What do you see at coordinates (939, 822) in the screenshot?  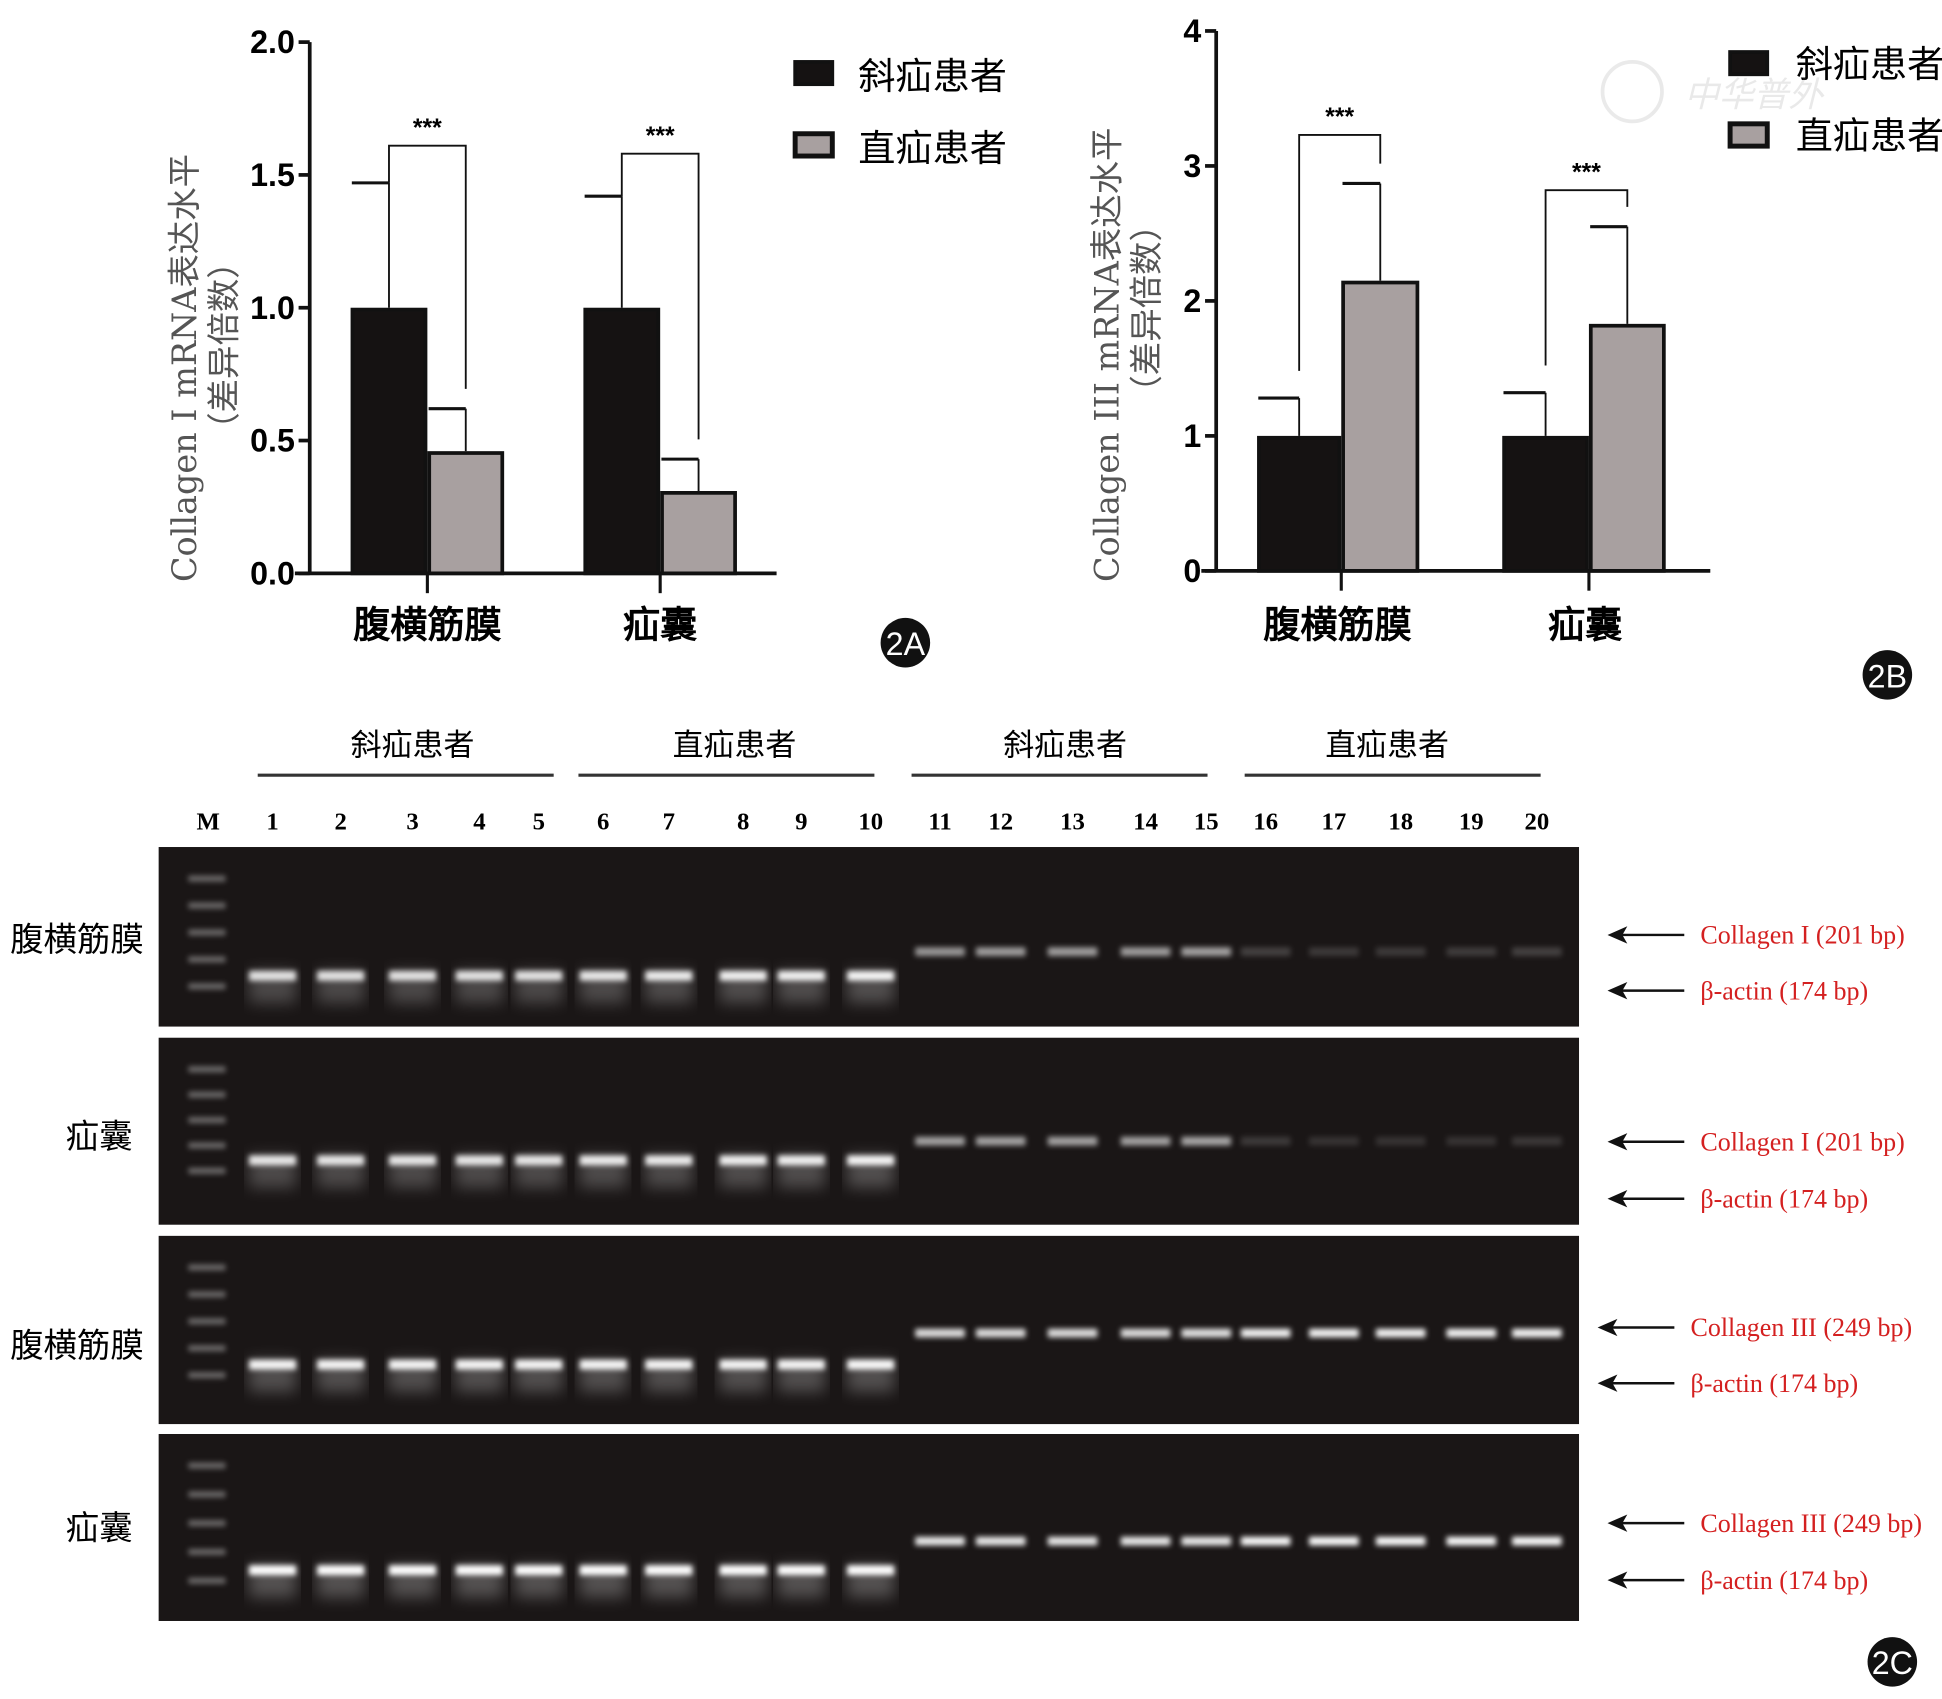 I see `lane-number: 11` at bounding box center [939, 822].